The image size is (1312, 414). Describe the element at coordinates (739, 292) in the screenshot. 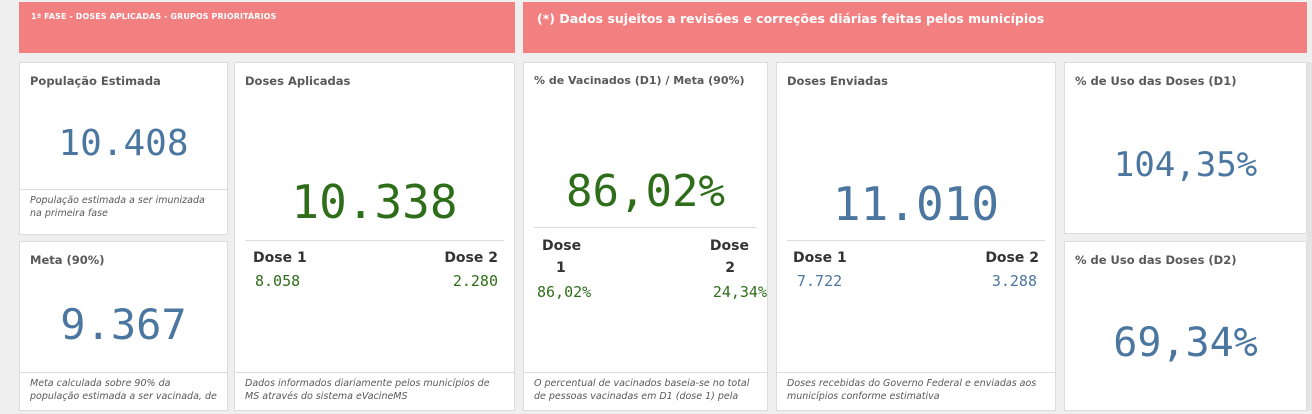

I see `vacinados-dose2-value: 24,34%` at that location.